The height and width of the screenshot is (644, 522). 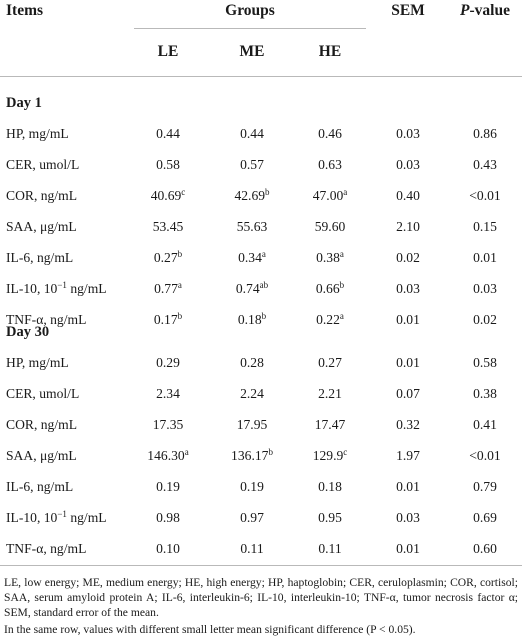 I want to click on cell-value: 17.35, so click(x=168, y=424).